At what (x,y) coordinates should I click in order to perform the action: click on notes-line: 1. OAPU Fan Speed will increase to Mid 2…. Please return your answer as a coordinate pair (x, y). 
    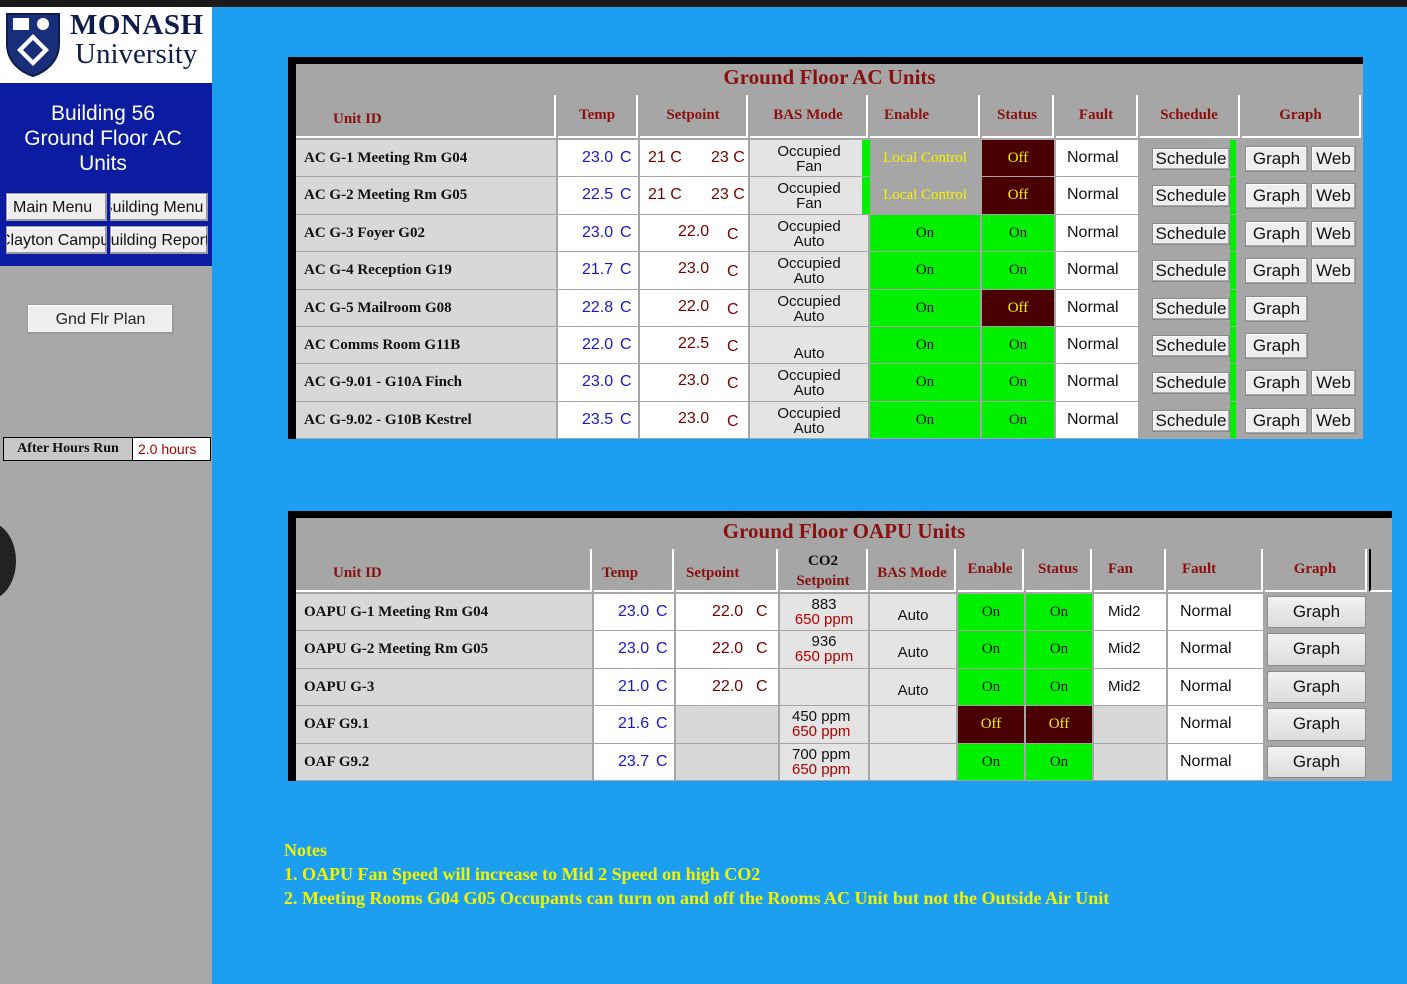
    Looking at the image, I should click on (522, 874).